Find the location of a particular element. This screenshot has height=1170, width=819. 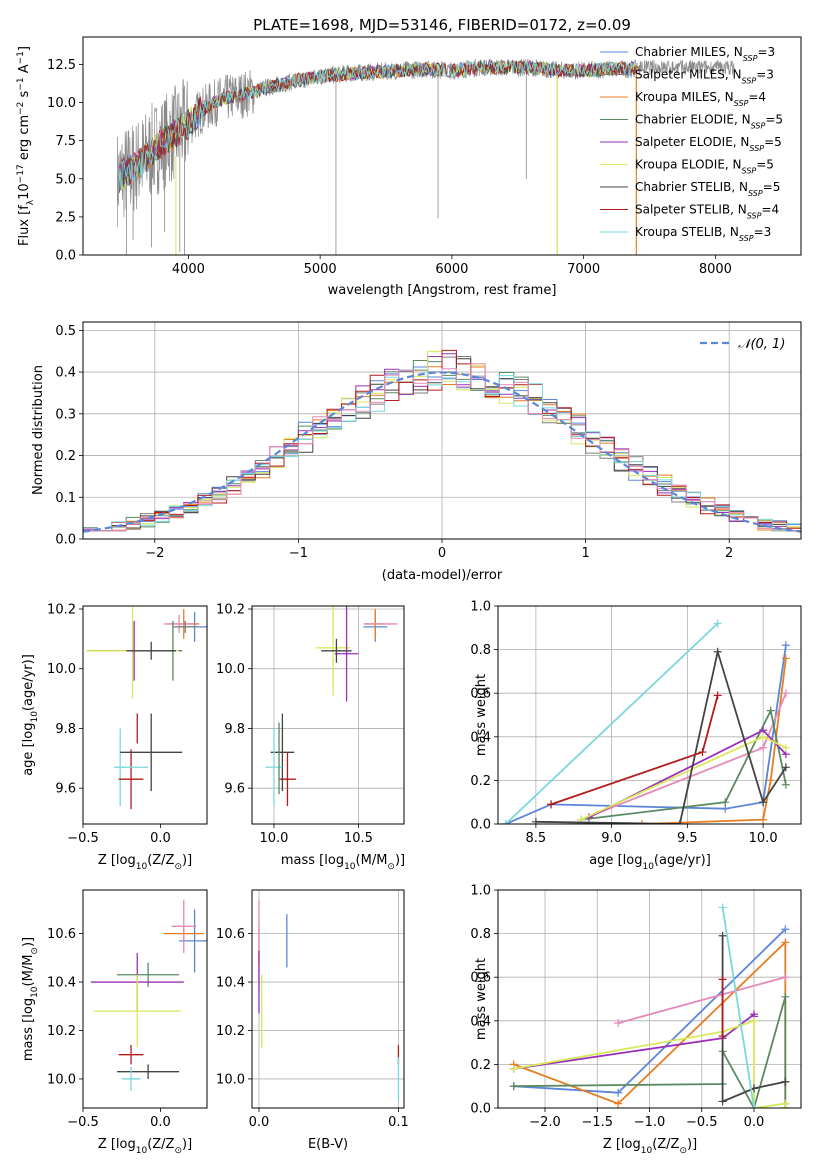

y-axis-label-part: −1 is located at coordinates (21, 83).